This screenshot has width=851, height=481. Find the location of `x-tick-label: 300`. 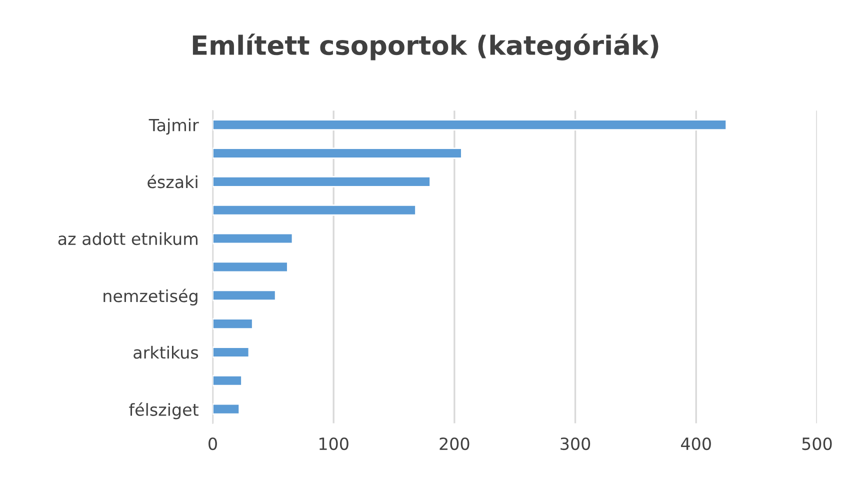

x-tick-label: 300 is located at coordinates (575, 443).